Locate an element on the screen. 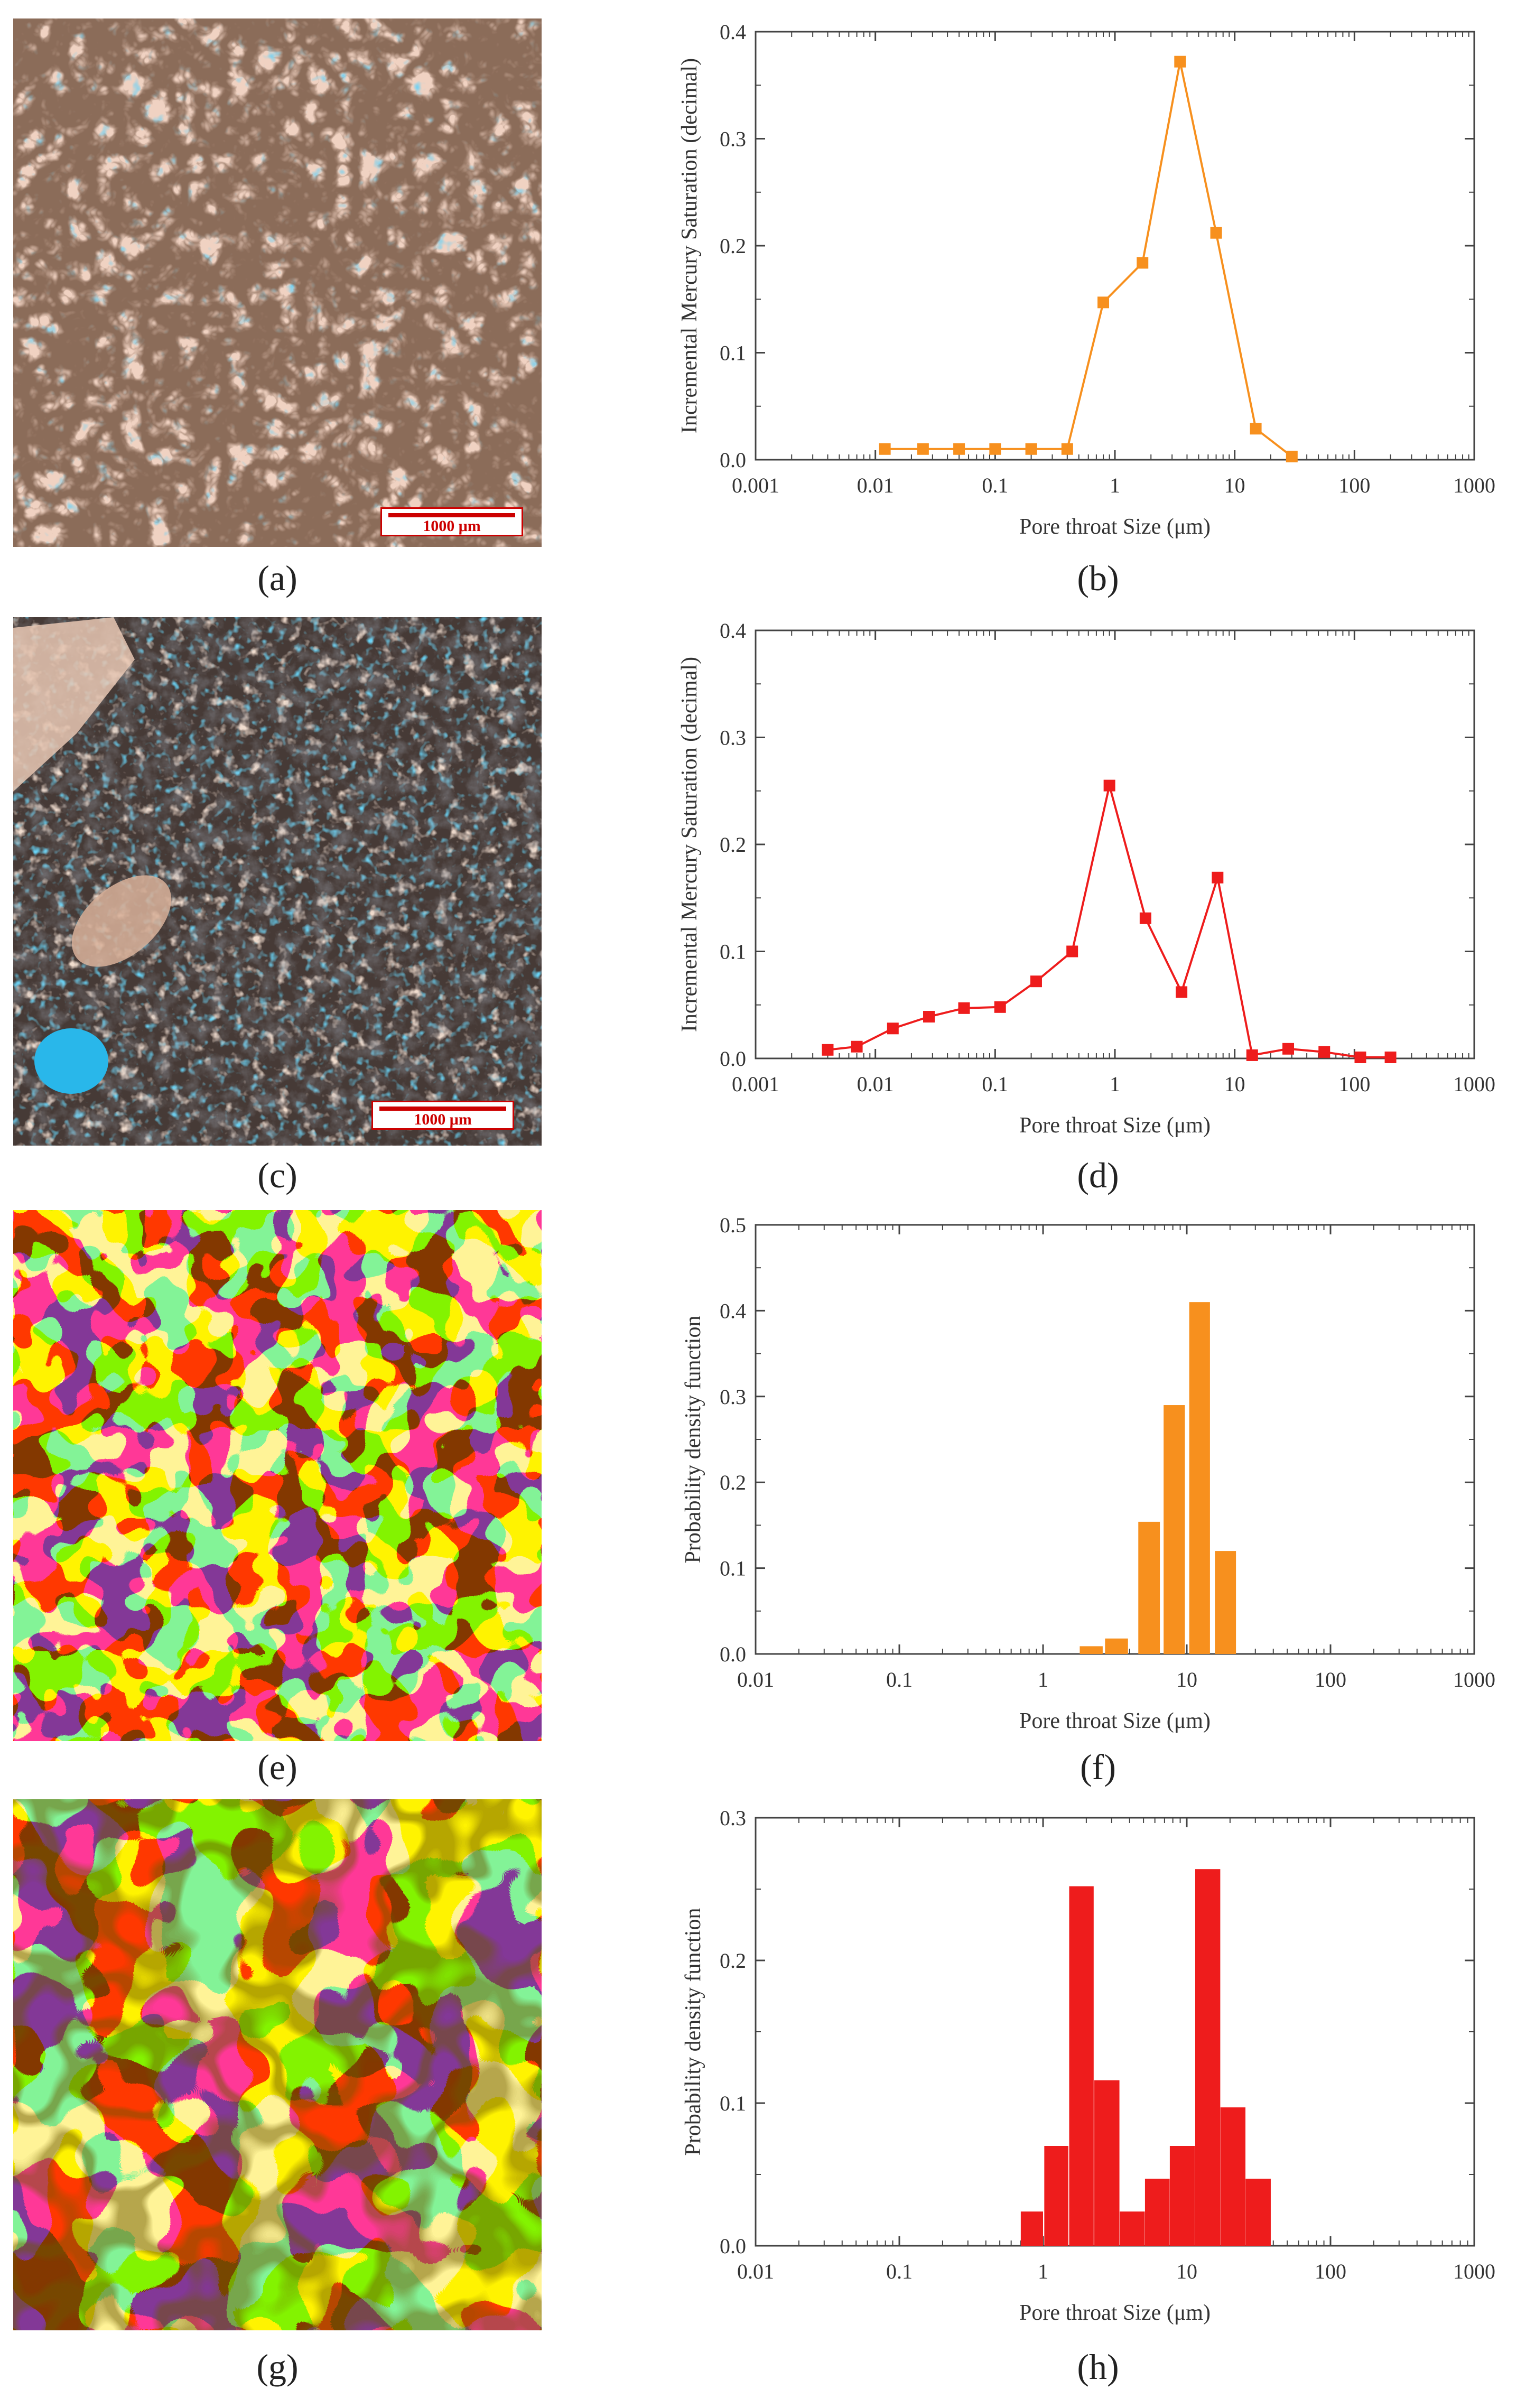 This screenshot has height=2408, width=1526. x-tick-label: 0.001 is located at coordinates (756, 1084).